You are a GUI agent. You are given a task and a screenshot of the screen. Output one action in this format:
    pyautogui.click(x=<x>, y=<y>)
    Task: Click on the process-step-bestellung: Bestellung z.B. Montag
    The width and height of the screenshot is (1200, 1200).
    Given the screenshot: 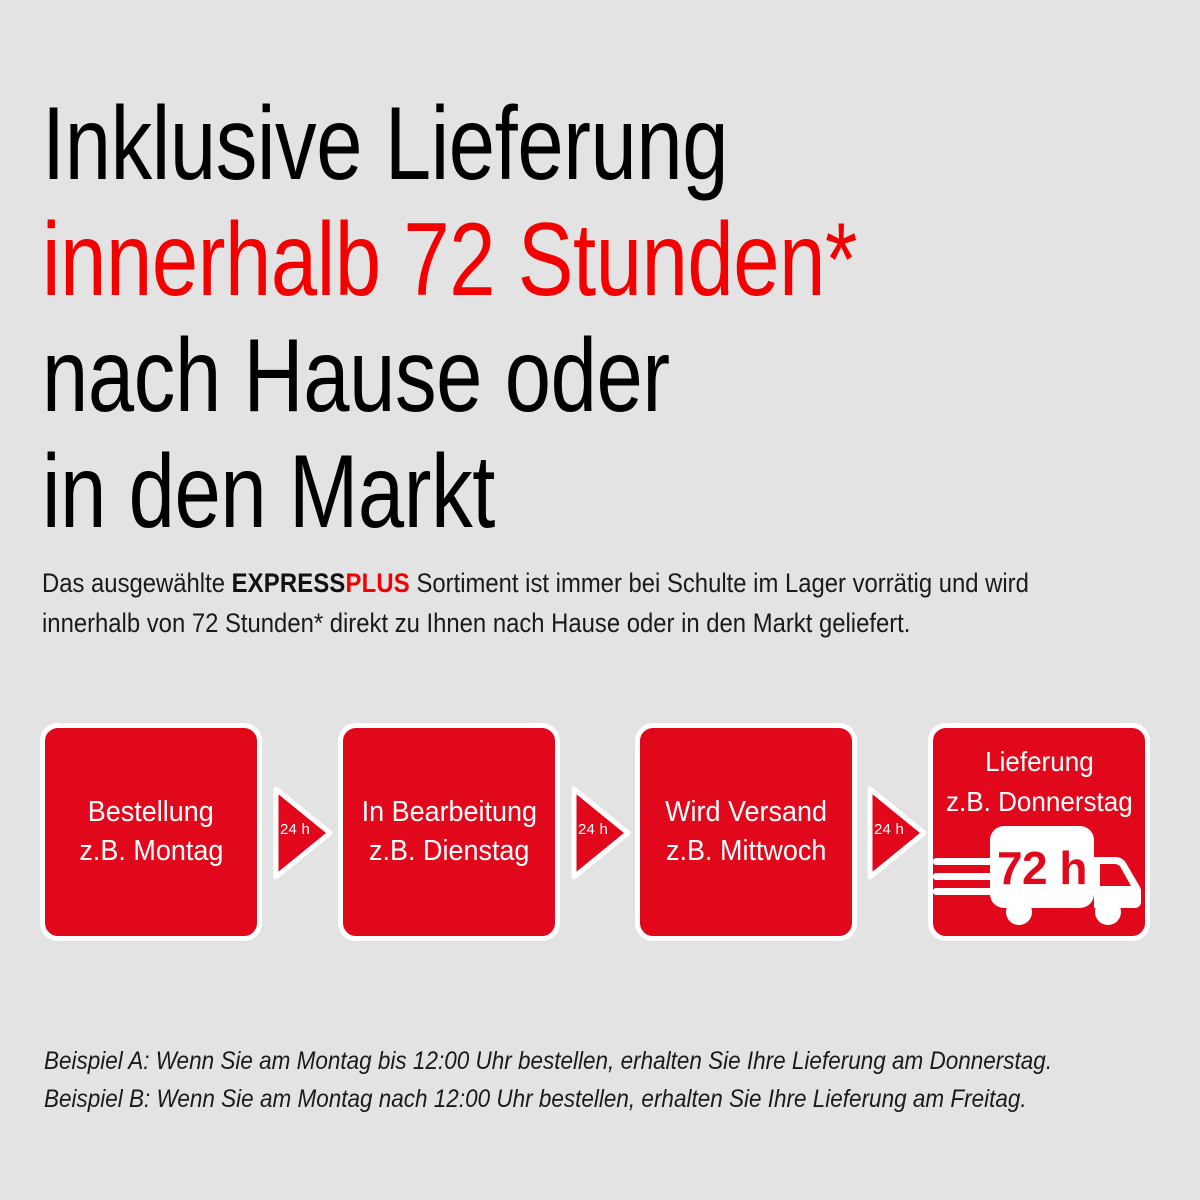 What is the action you would take?
    pyautogui.click(x=151, y=832)
    